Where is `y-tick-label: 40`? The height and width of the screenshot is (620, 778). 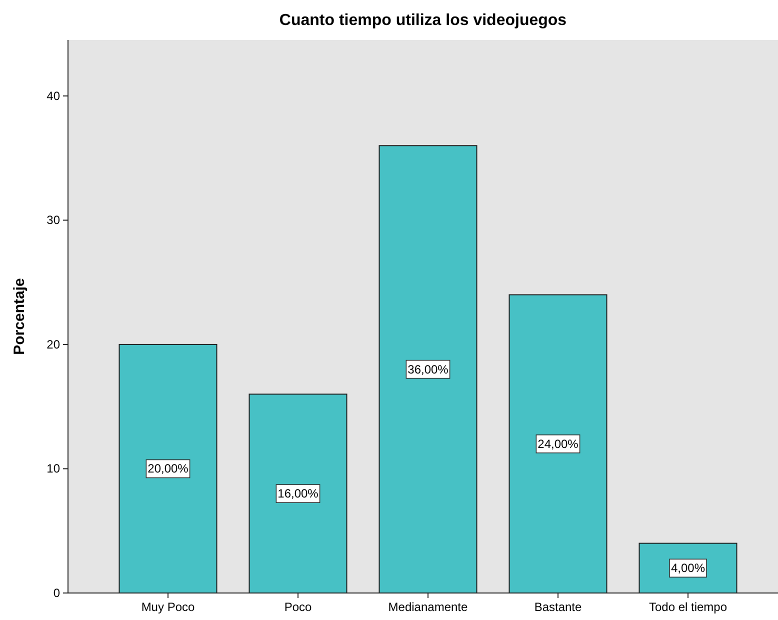
y-tick-label: 40 is located at coordinates (53, 95).